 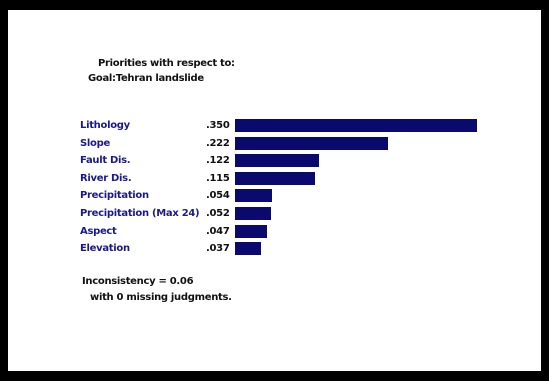 I want to click on chart-row: River Dis. .115, so click(x=274, y=180).